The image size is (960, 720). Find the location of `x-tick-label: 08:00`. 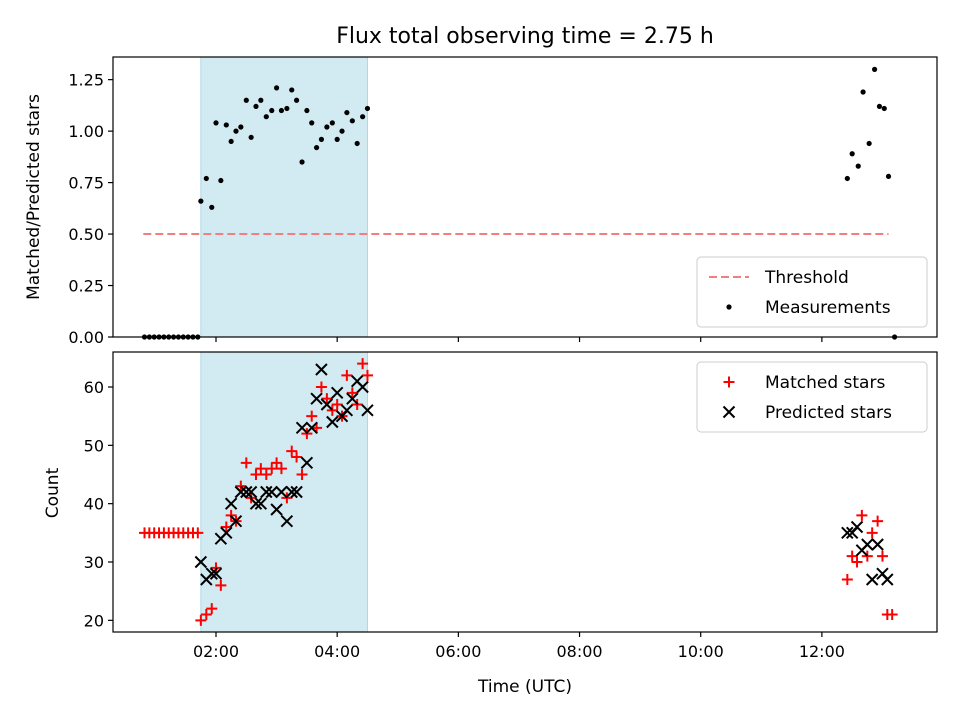

x-tick-label: 08:00 is located at coordinates (579, 651).